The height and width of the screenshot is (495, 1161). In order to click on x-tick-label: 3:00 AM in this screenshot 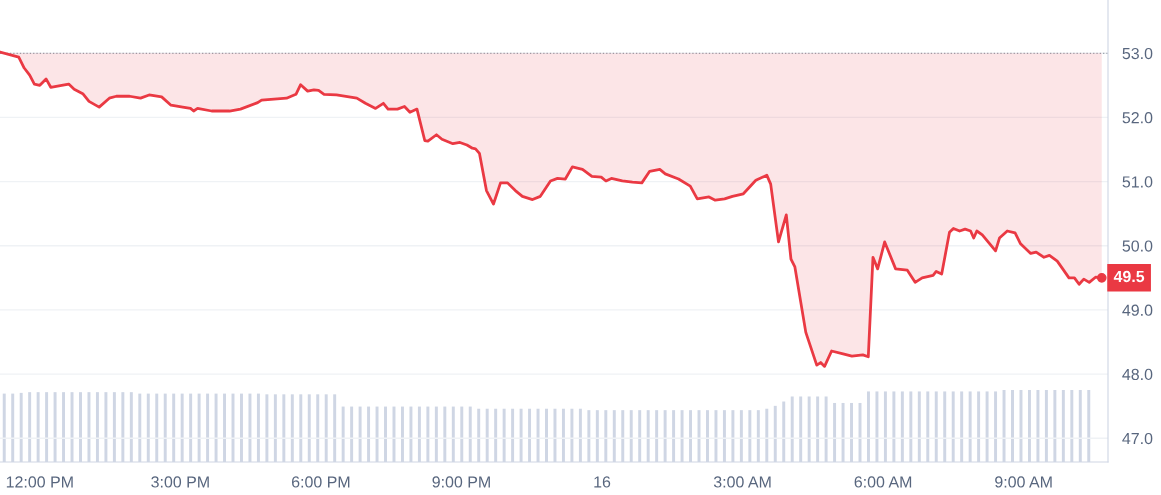, I will do `click(742, 482)`.